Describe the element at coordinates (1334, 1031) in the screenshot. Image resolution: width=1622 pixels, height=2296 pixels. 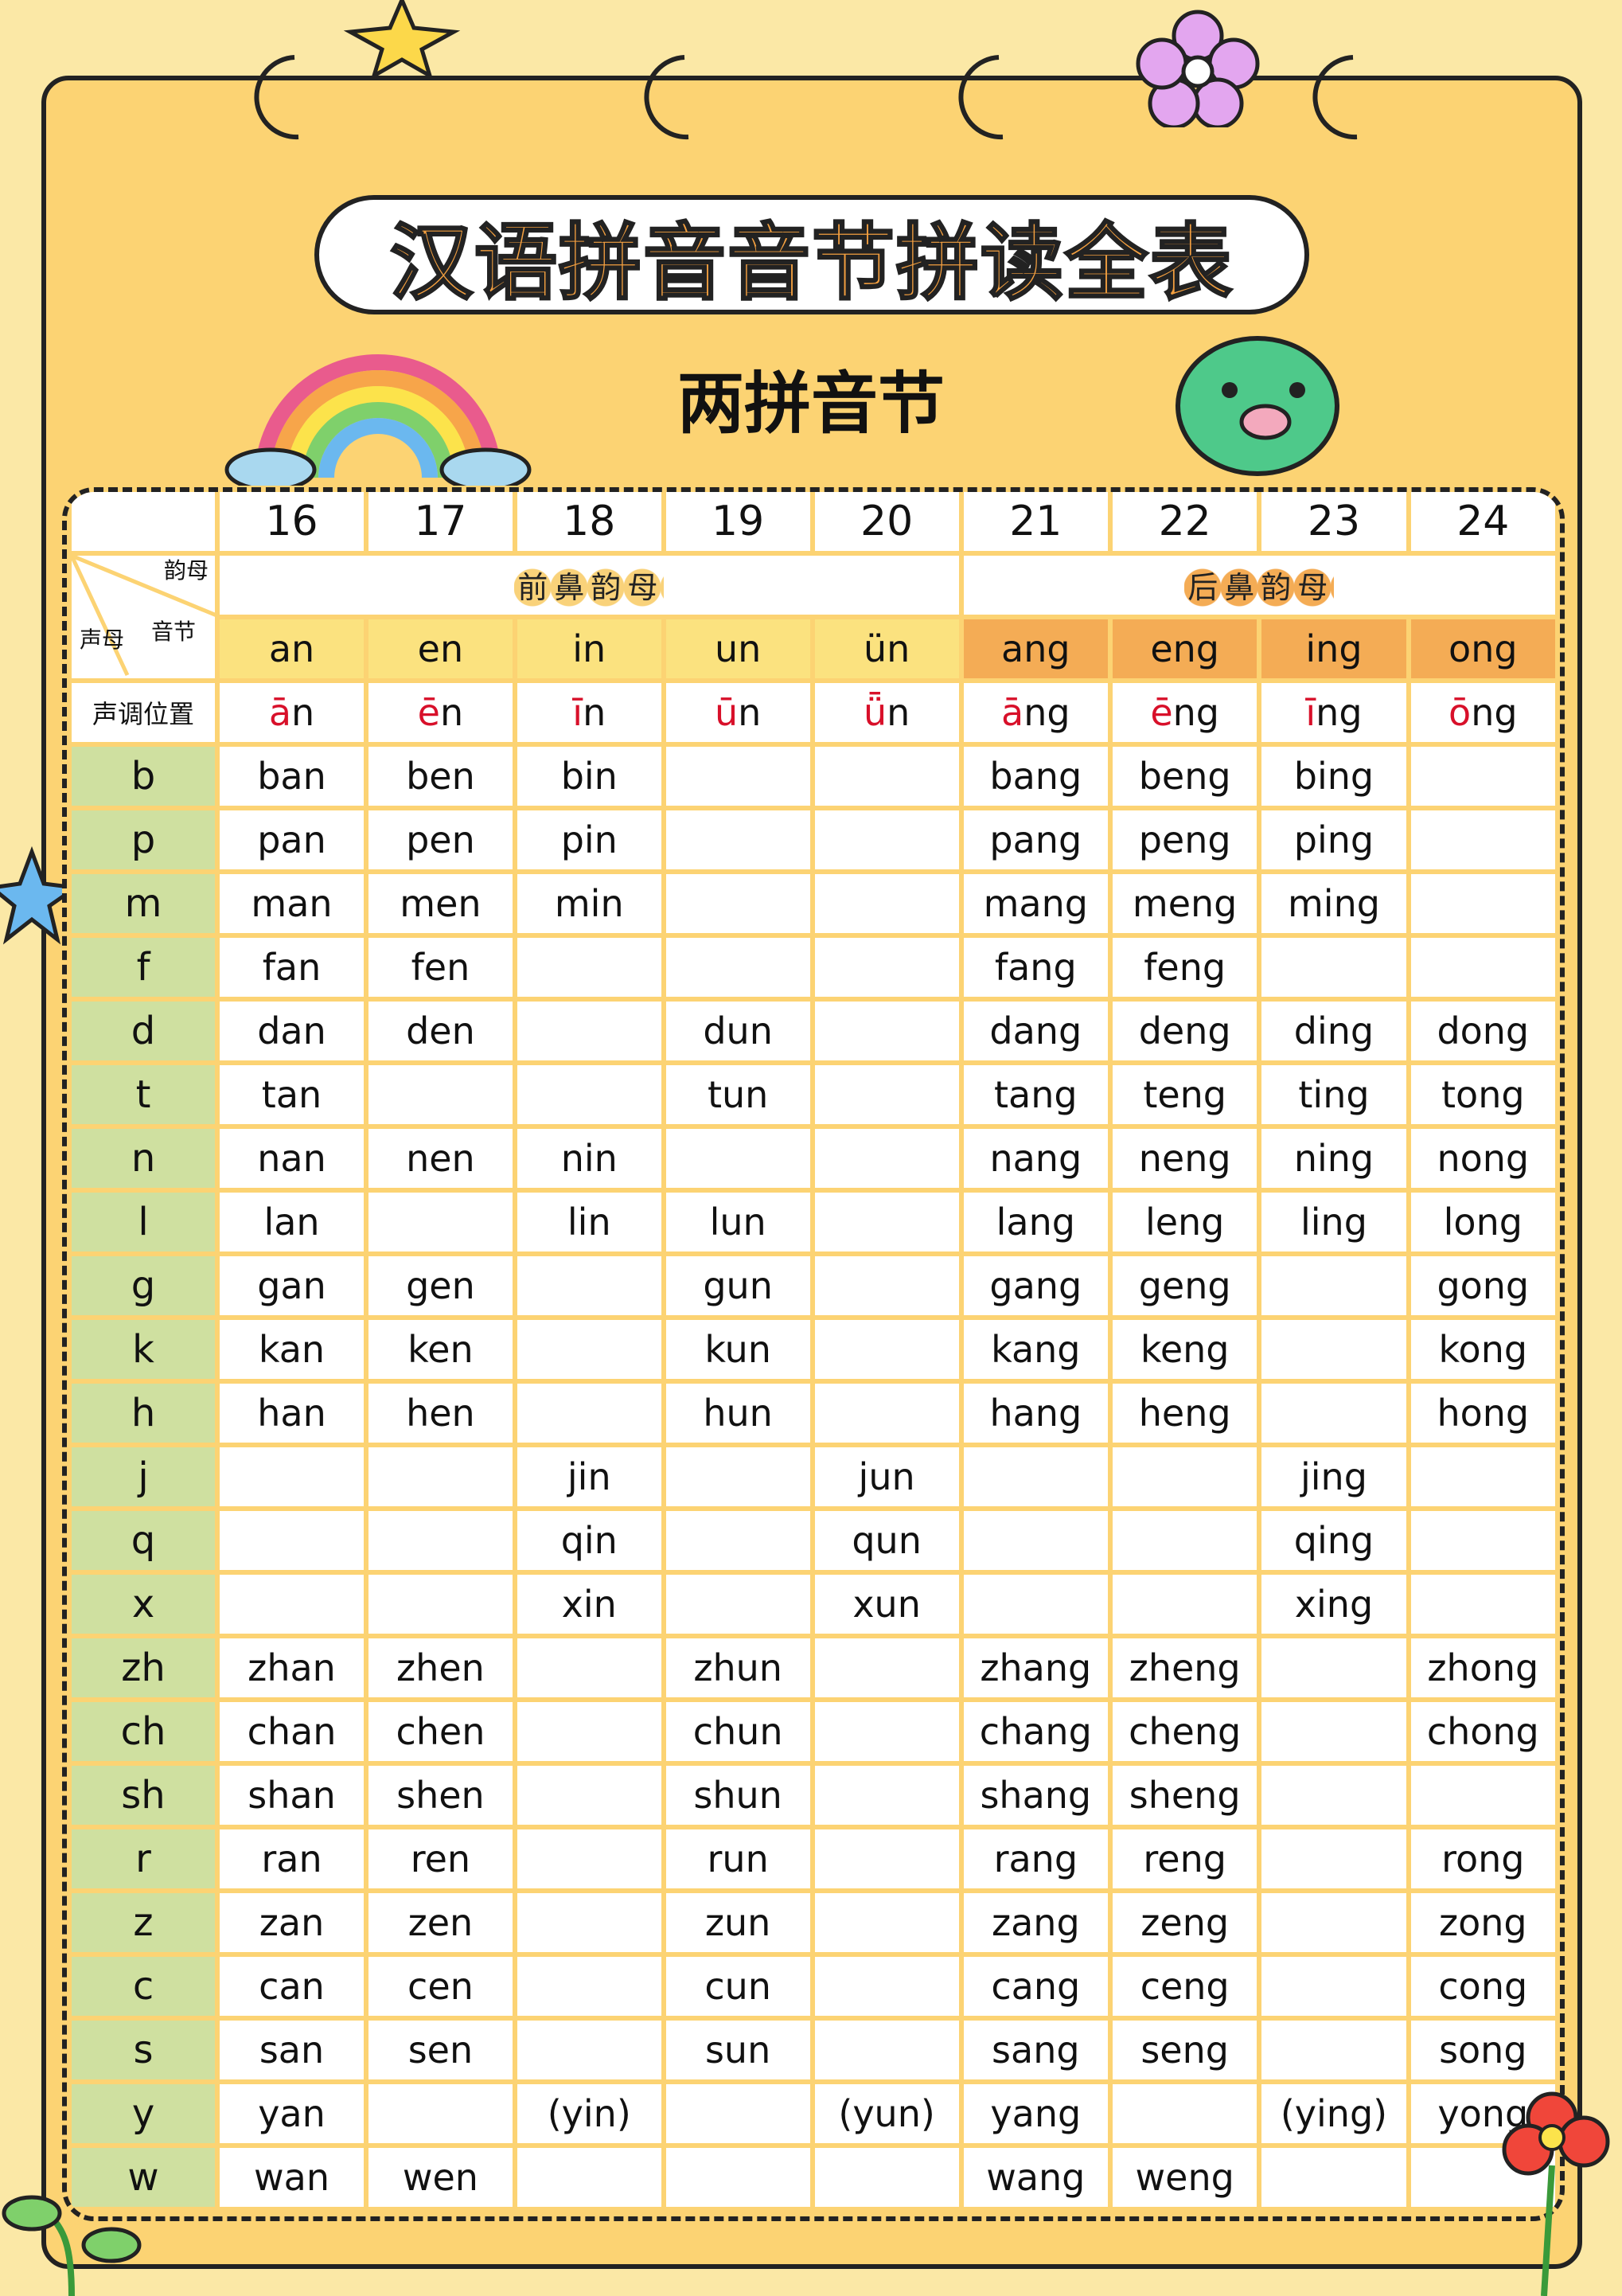
I see `syllable-cell: ding` at that location.